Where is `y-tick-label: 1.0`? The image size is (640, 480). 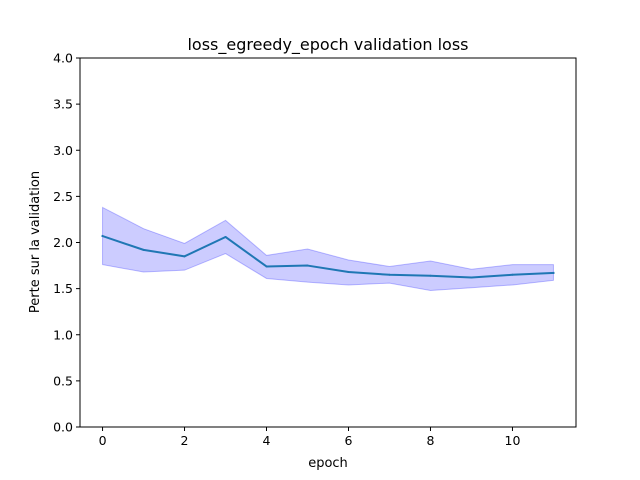
y-tick-label: 1.0 is located at coordinates (63, 334).